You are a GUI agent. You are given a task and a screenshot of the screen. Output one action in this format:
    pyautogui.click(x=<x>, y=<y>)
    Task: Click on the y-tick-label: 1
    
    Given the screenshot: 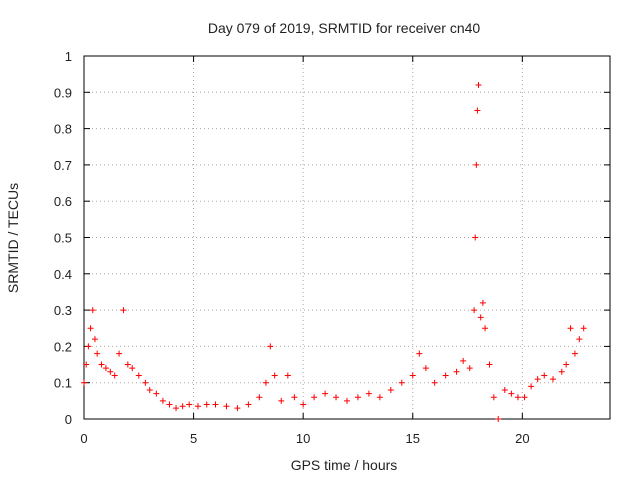 What is the action you would take?
    pyautogui.click(x=68, y=56)
    